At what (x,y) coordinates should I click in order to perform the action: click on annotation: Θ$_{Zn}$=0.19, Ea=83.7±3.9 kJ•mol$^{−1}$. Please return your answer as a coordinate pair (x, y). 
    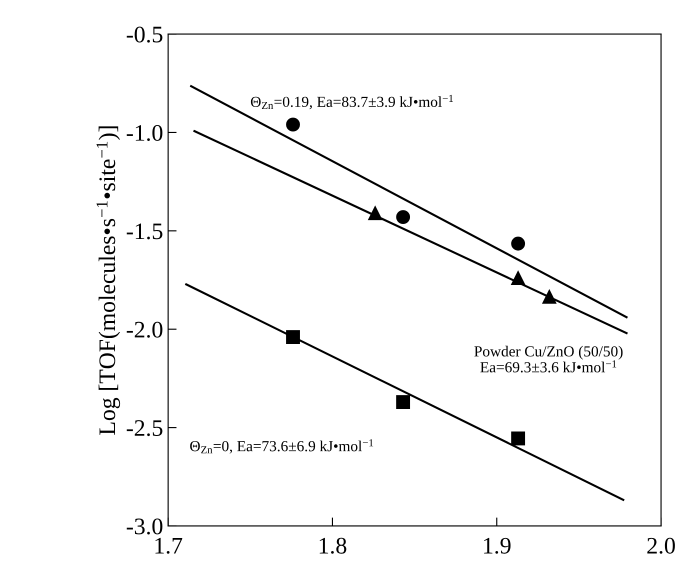
    Looking at the image, I should click on (351, 102).